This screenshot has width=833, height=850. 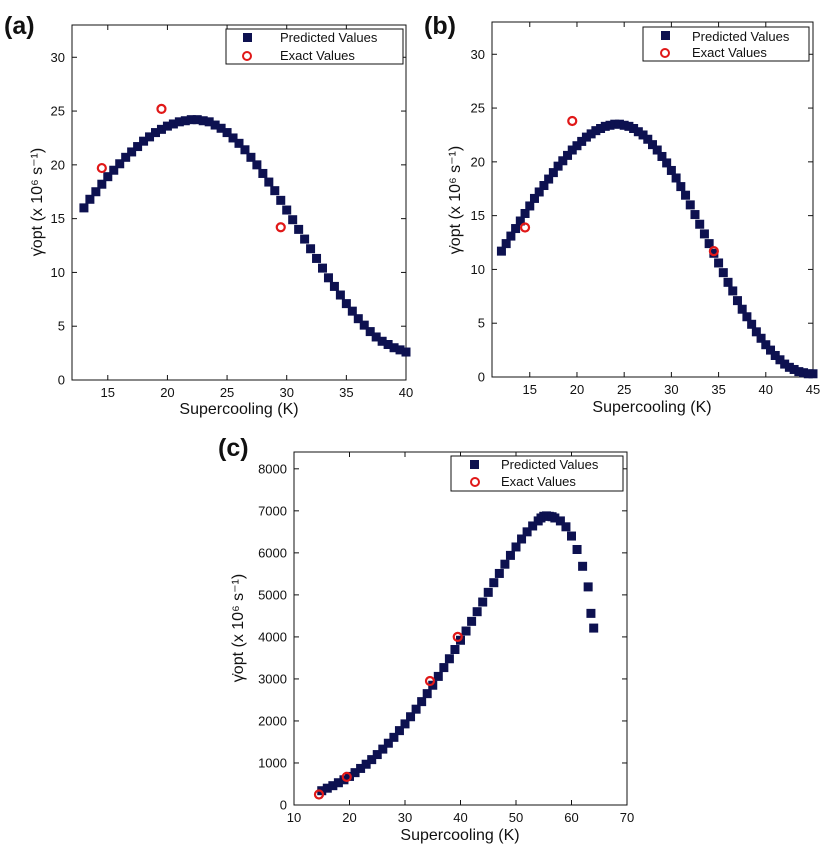 What do you see at coordinates (247, 56) in the screenshot?
I see `legend-circle-icon-a` at bounding box center [247, 56].